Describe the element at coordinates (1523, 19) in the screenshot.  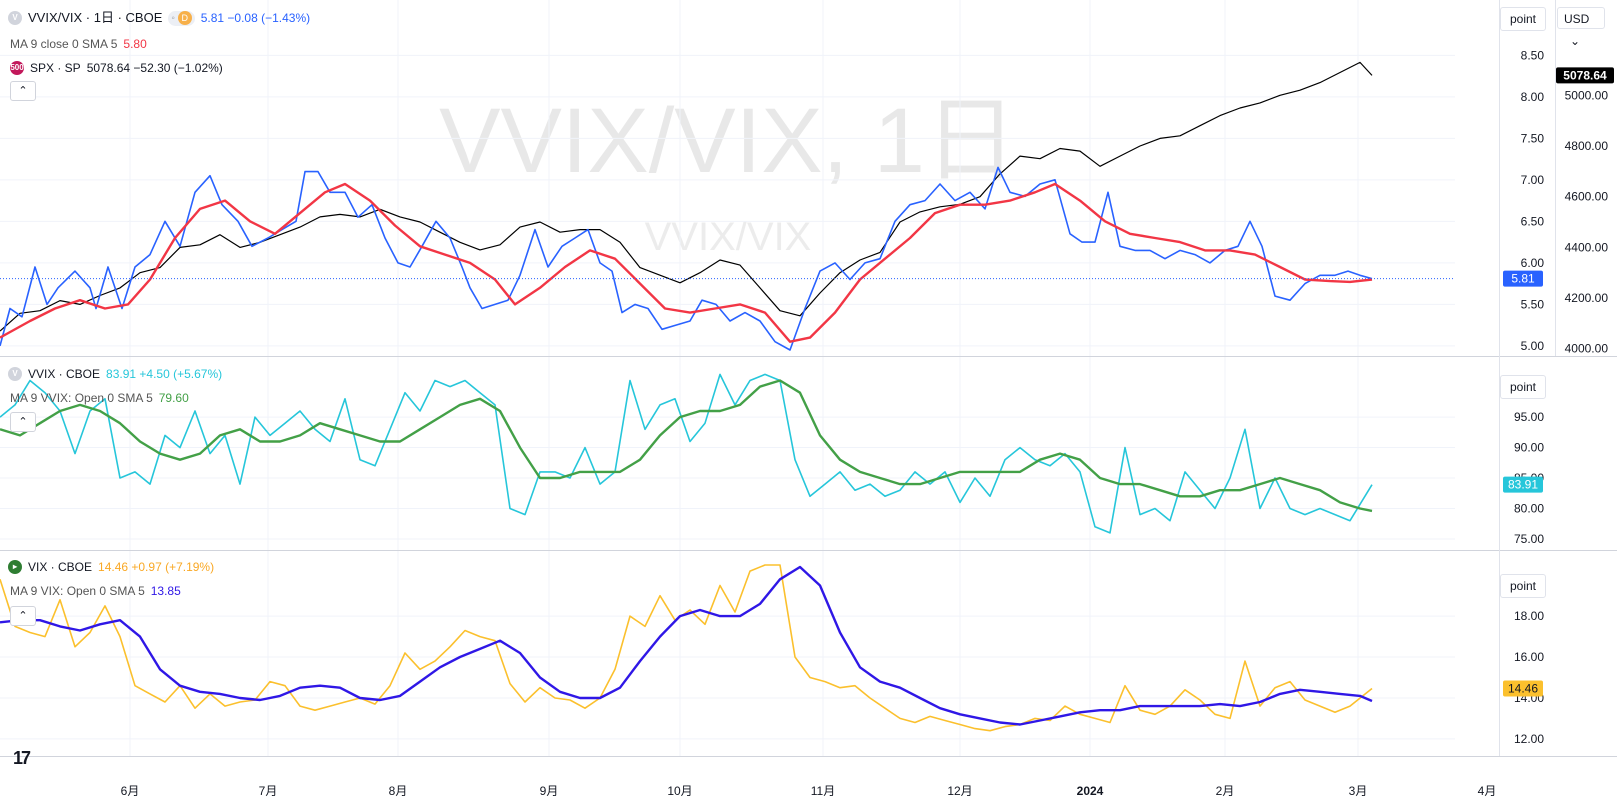
I see `main-scale-mode-button: point` at that location.